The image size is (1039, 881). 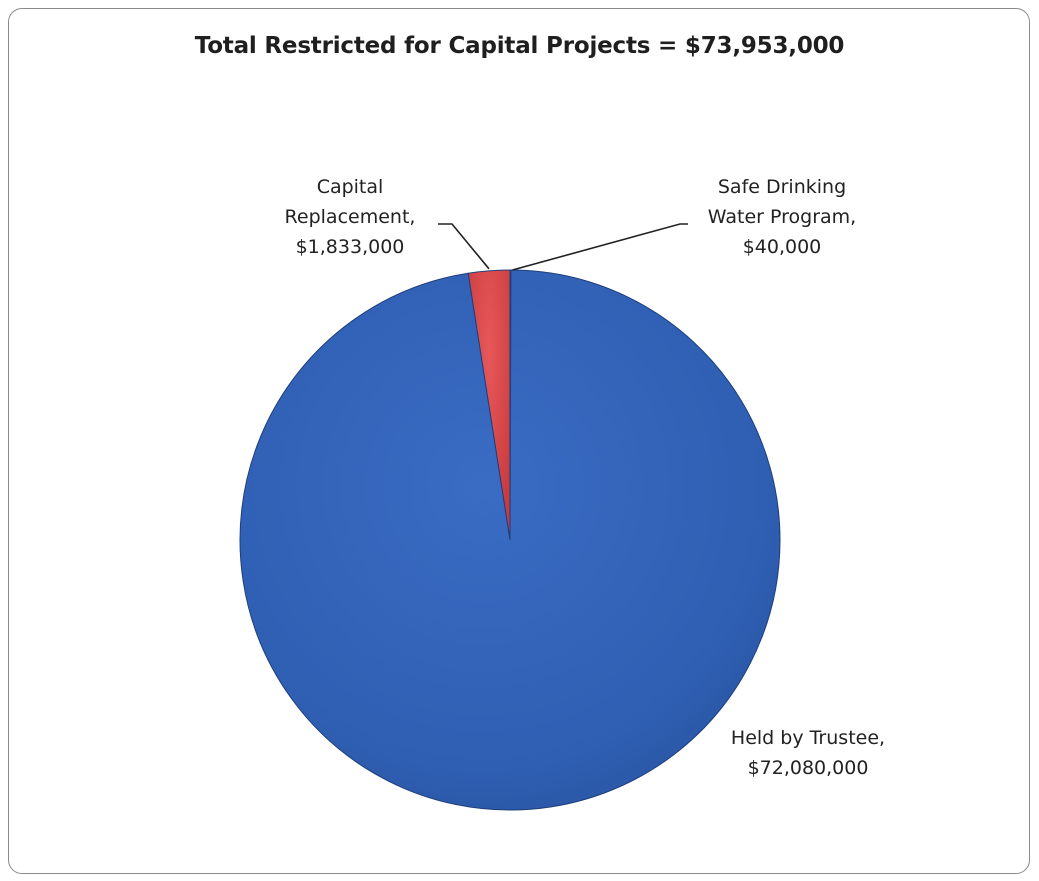 What do you see at coordinates (350, 187) in the screenshot?
I see `data-label-line: Capital` at bounding box center [350, 187].